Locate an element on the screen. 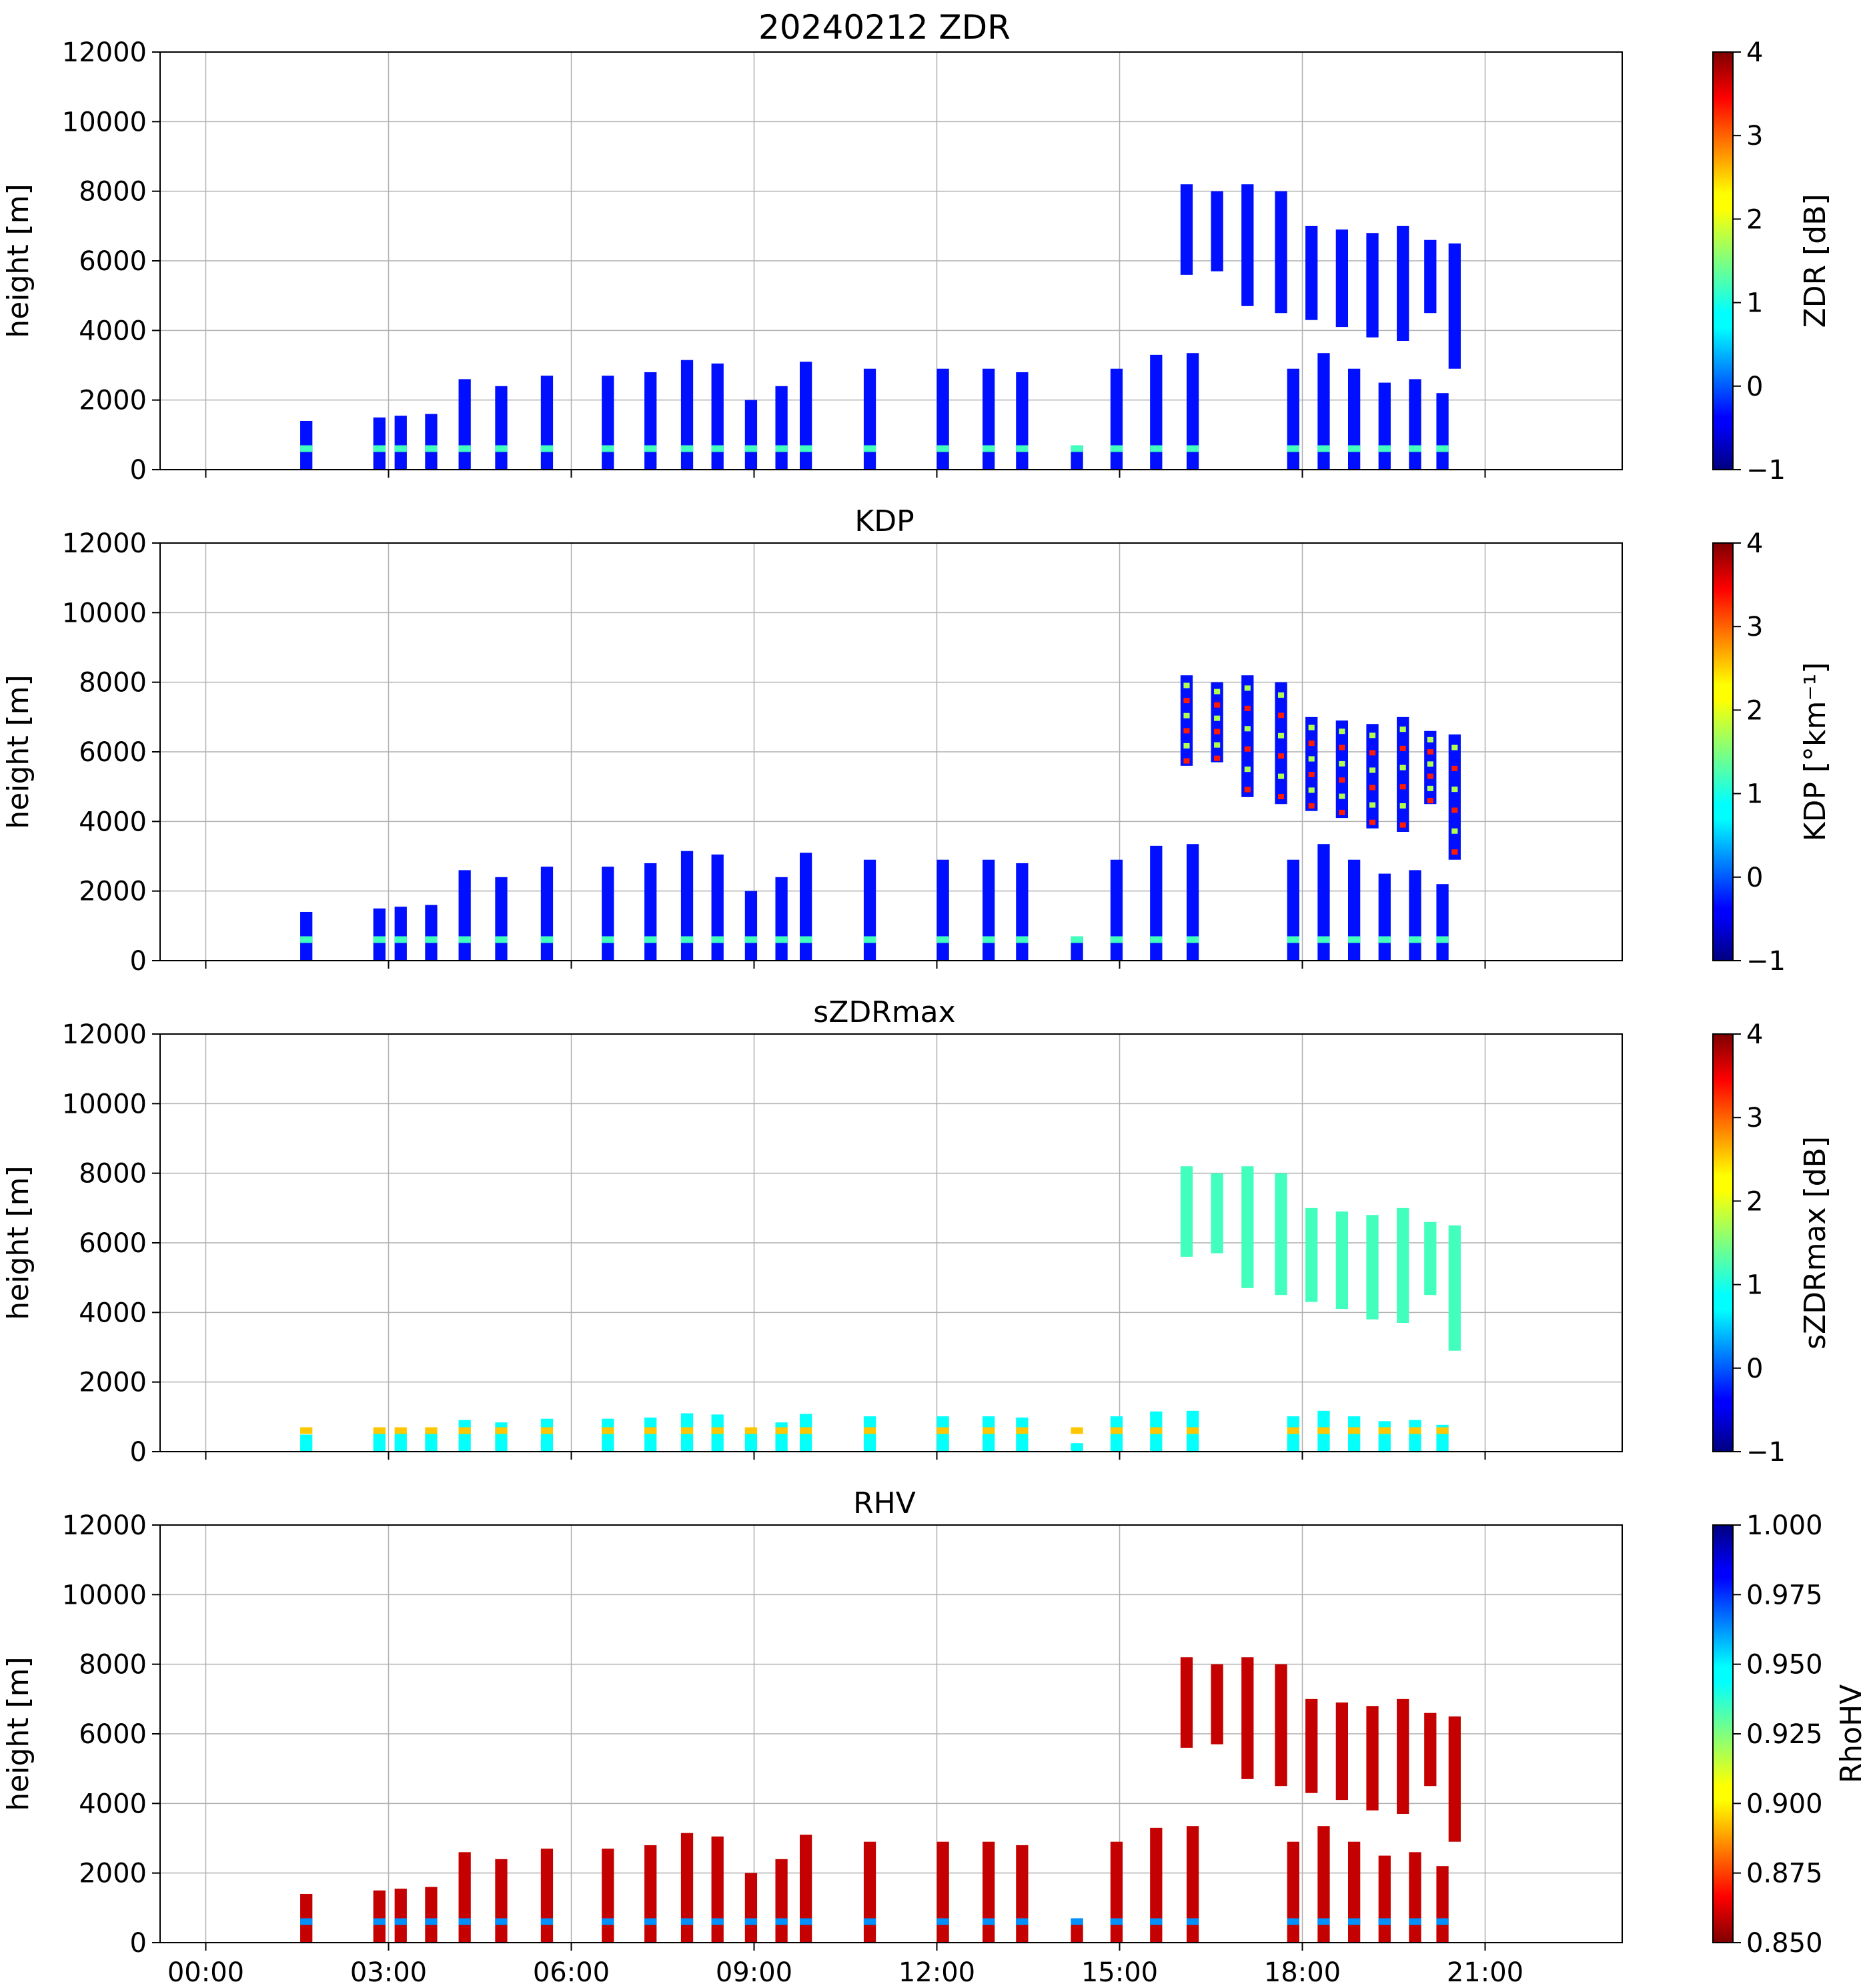 This screenshot has height=1988, width=1873. y-axis-label: height [m] is located at coordinates (18, 1733).